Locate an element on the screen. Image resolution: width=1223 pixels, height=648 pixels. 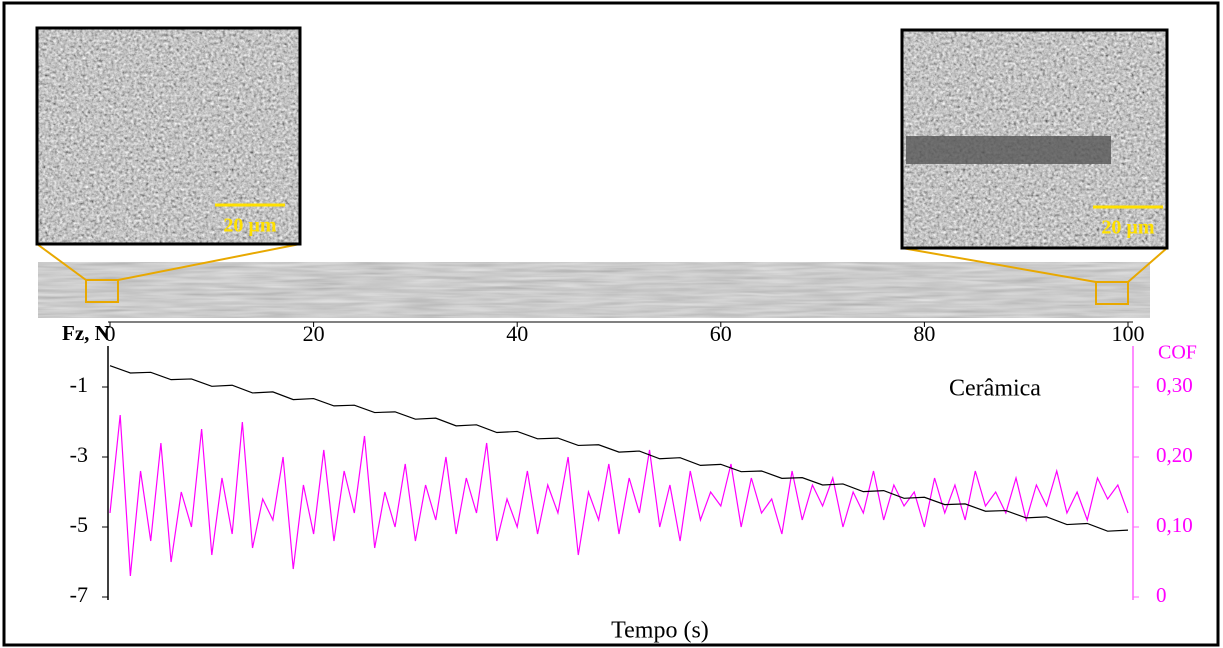
y2-tick-label: 0,20 is located at coordinates (1174, 455).